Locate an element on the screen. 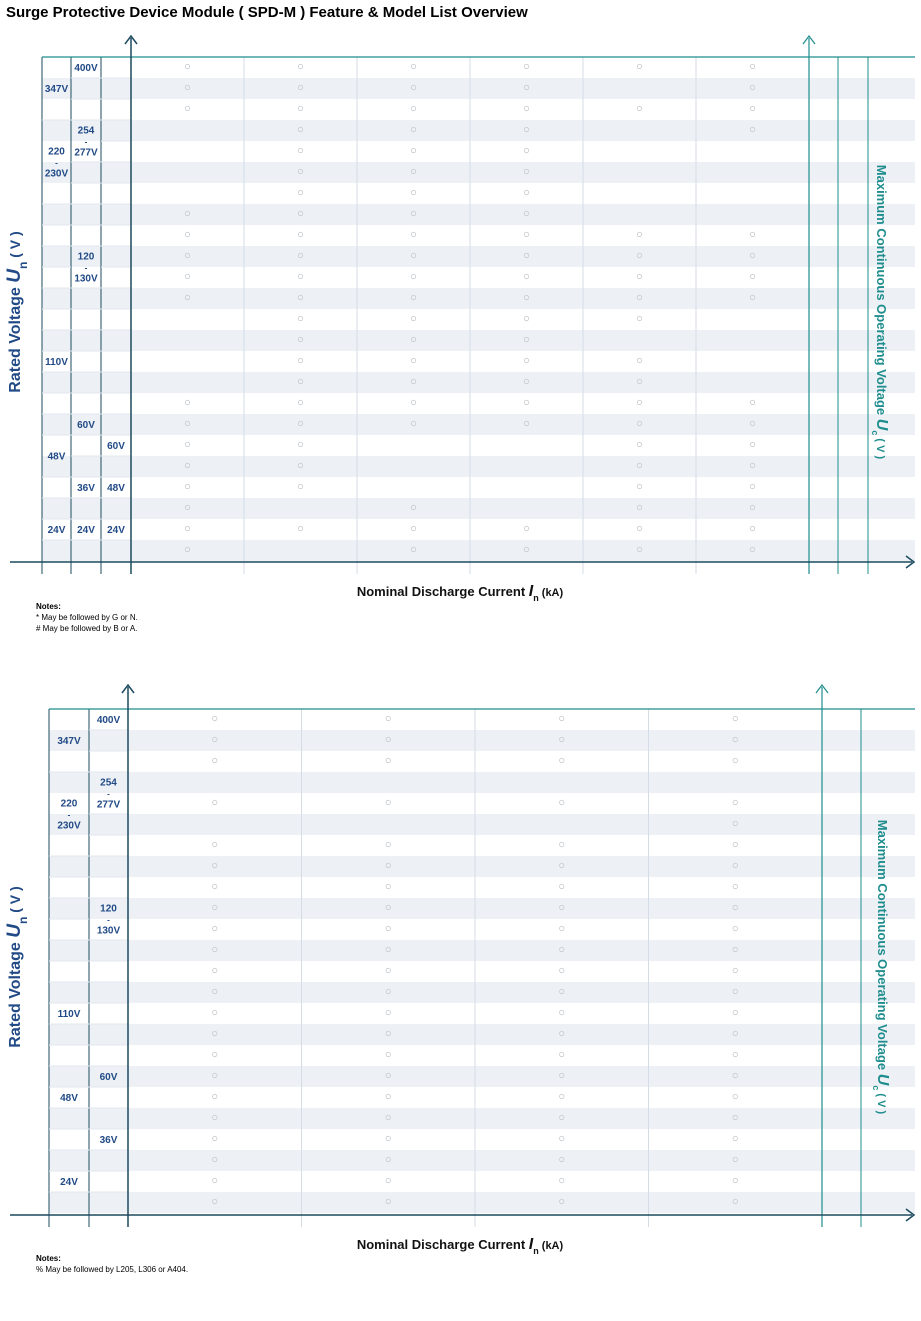 Image resolution: width=921 pixels, height=1321 pixels. c2-rated-col2-label: 254 -277V is located at coordinates (109, 794).